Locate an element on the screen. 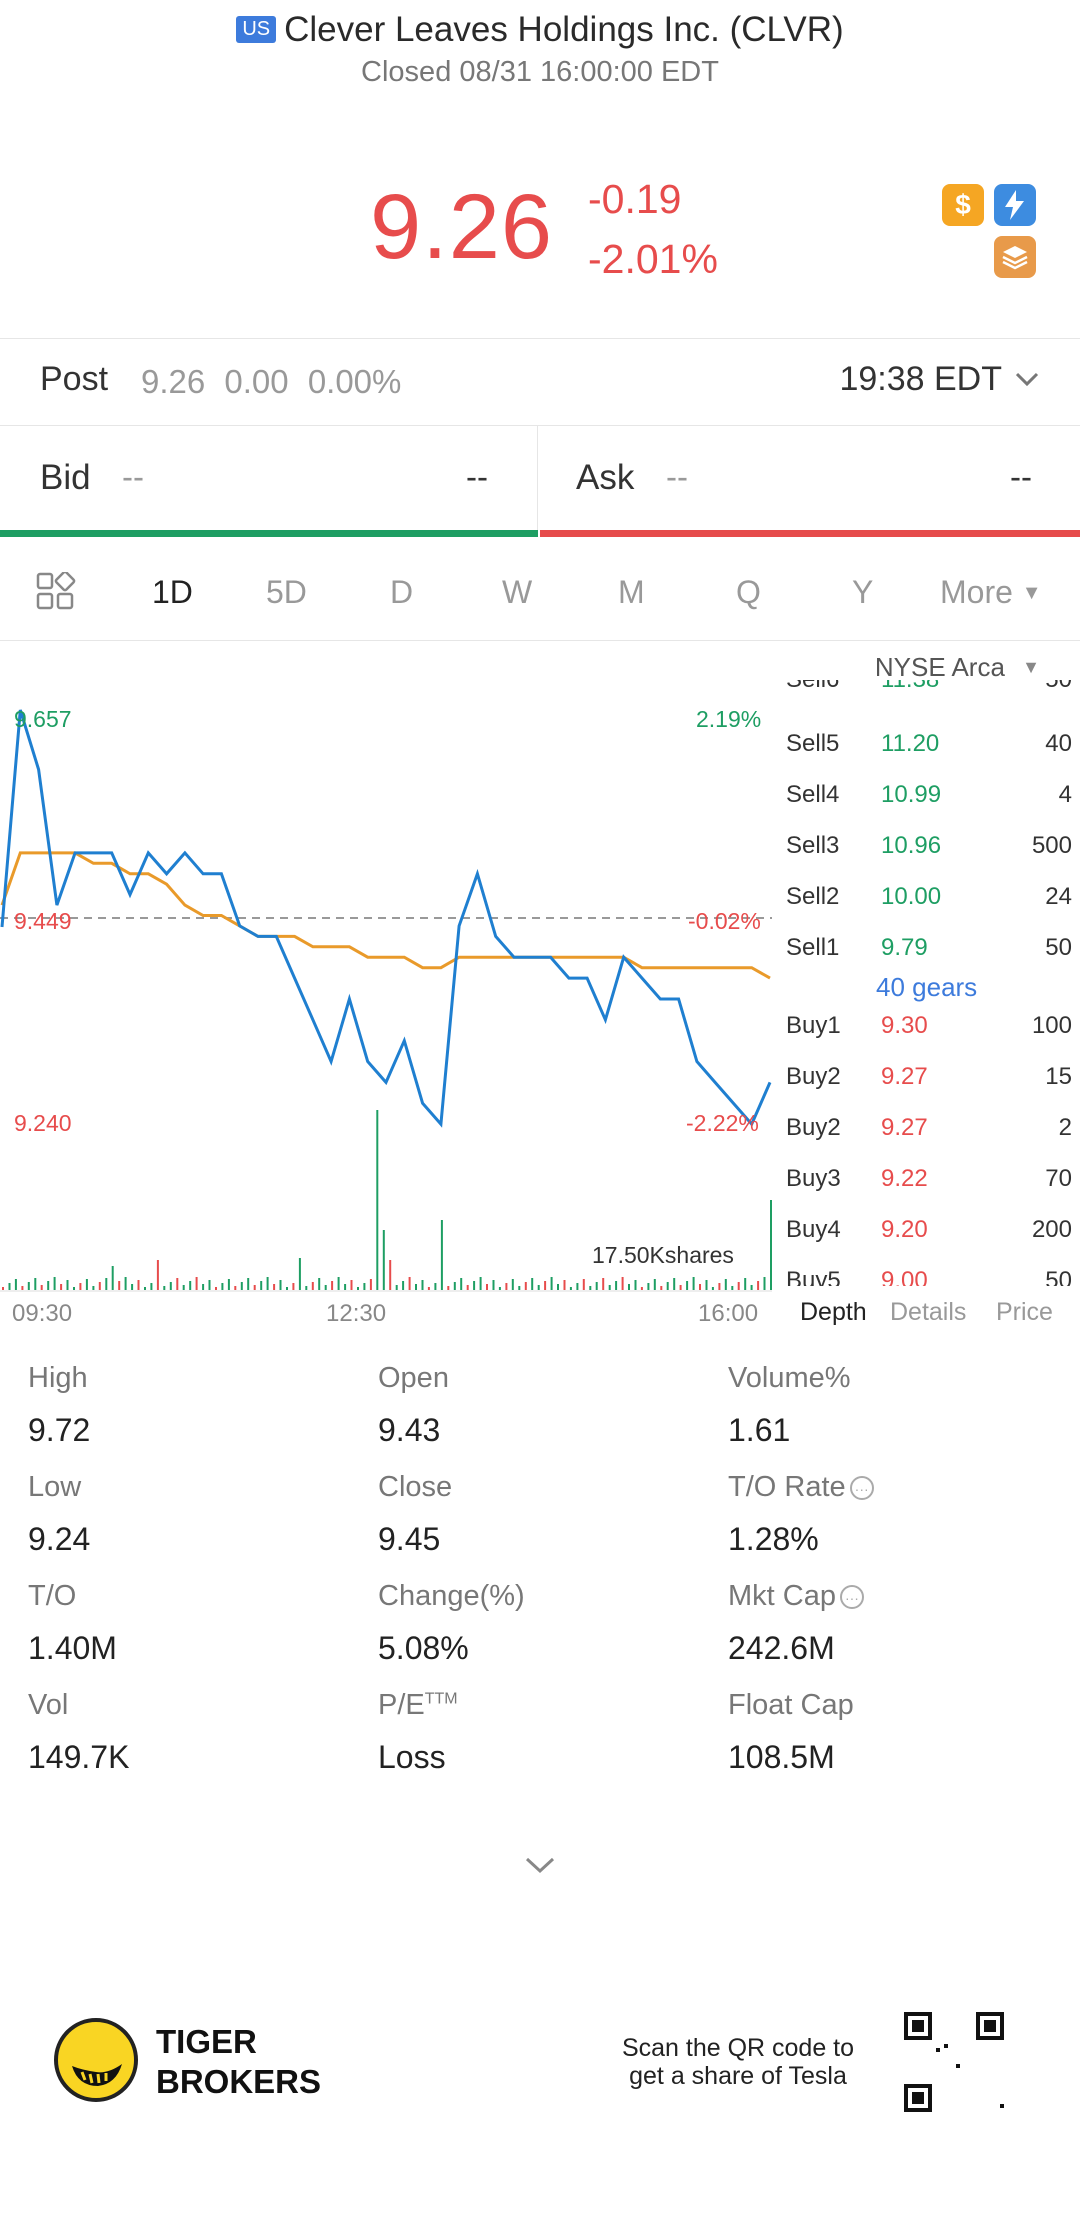  bid-row: Buy5 9.00 50 is located at coordinates (931, 1276).